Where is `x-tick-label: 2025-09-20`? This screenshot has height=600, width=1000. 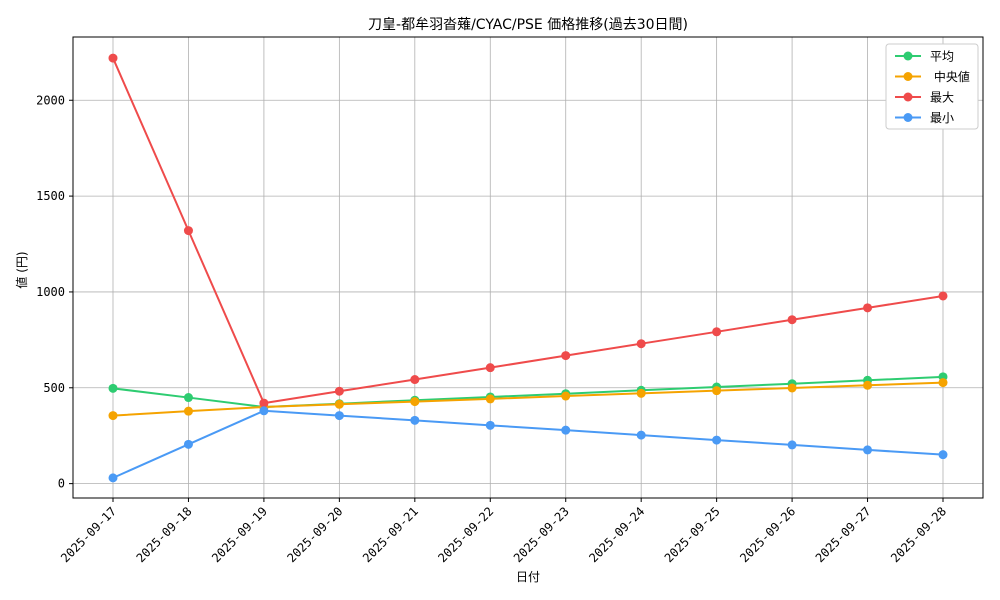
x-tick-label: 2025-09-20 is located at coordinates (314, 534).